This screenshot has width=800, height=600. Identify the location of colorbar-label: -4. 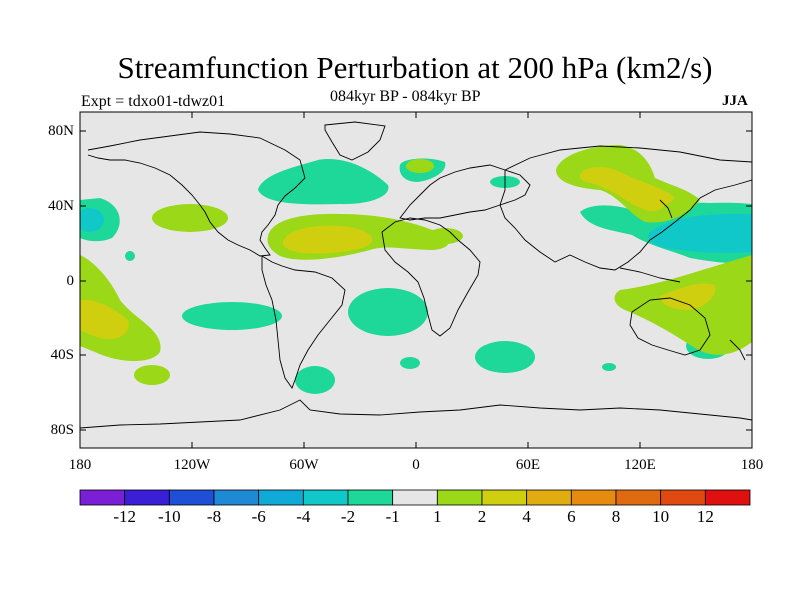
(303, 516).